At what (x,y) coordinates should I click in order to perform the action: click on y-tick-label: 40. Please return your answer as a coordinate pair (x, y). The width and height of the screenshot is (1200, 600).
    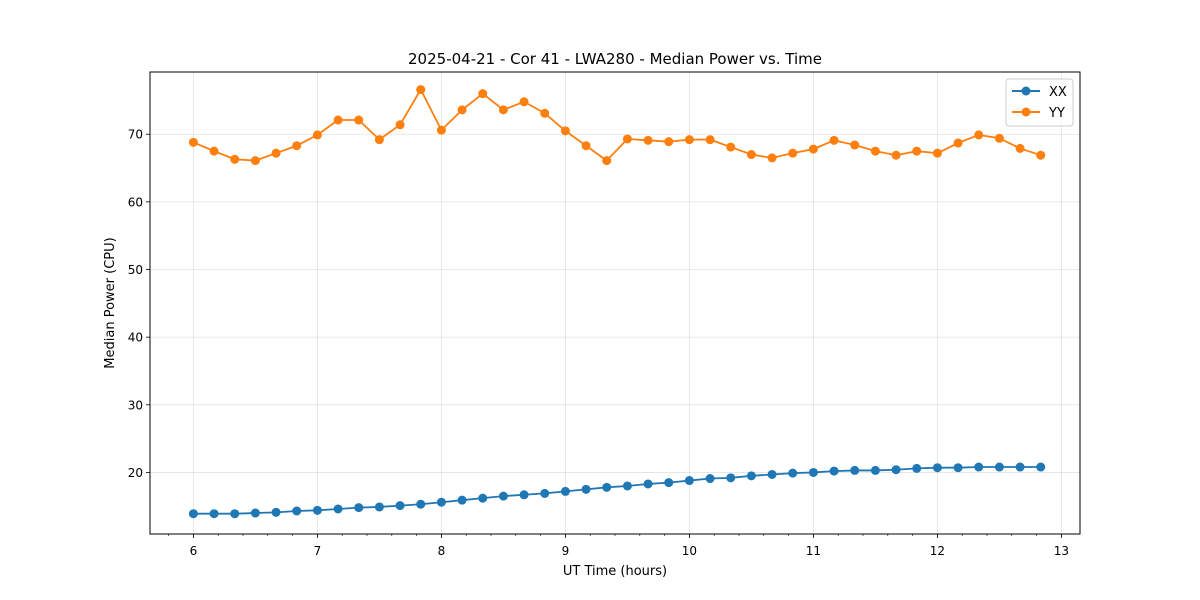
    Looking at the image, I should click on (135, 338).